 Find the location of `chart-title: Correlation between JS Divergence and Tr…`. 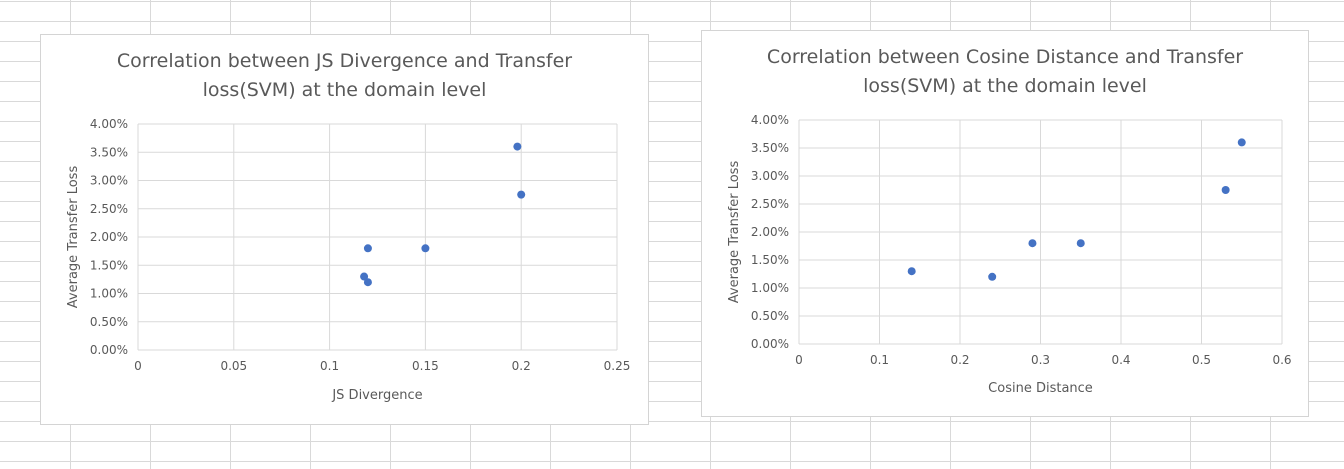

chart-title: Correlation between JS Divergence and Tr… is located at coordinates (344, 75).